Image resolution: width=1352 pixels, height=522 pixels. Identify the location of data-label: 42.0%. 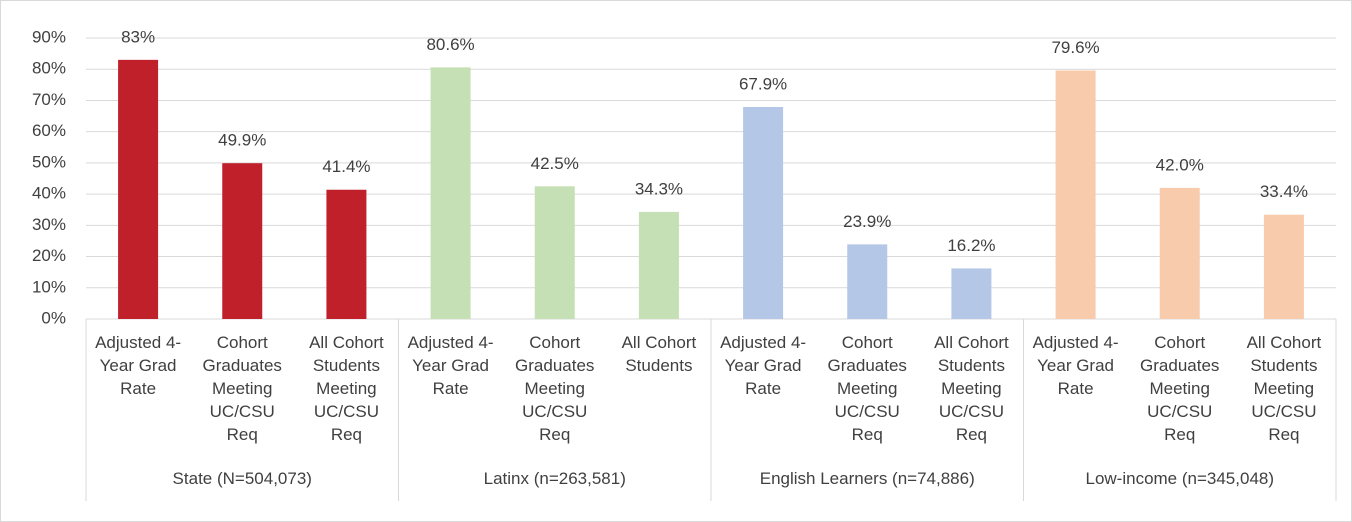
(1180, 164).